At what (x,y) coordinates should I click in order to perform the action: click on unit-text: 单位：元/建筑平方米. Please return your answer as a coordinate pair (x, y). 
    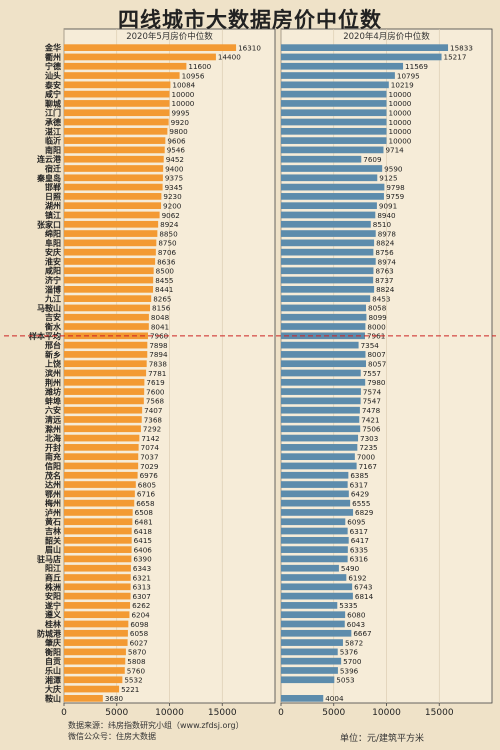
    Looking at the image, I should click on (382, 739).